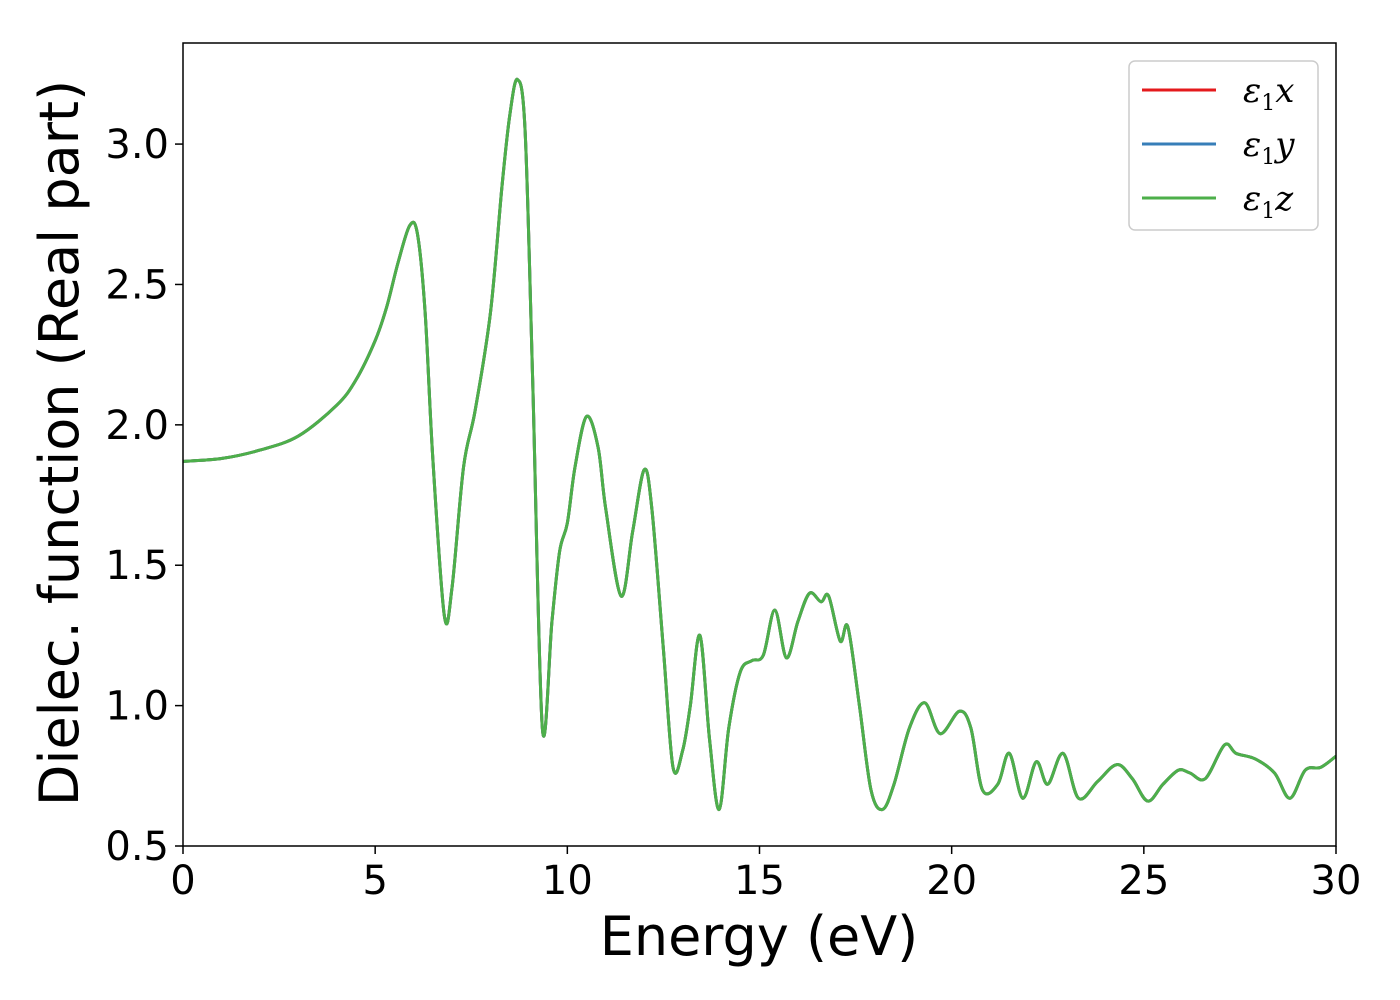  I want to click on legend-entry-y: ε1y, so click(1269, 147).